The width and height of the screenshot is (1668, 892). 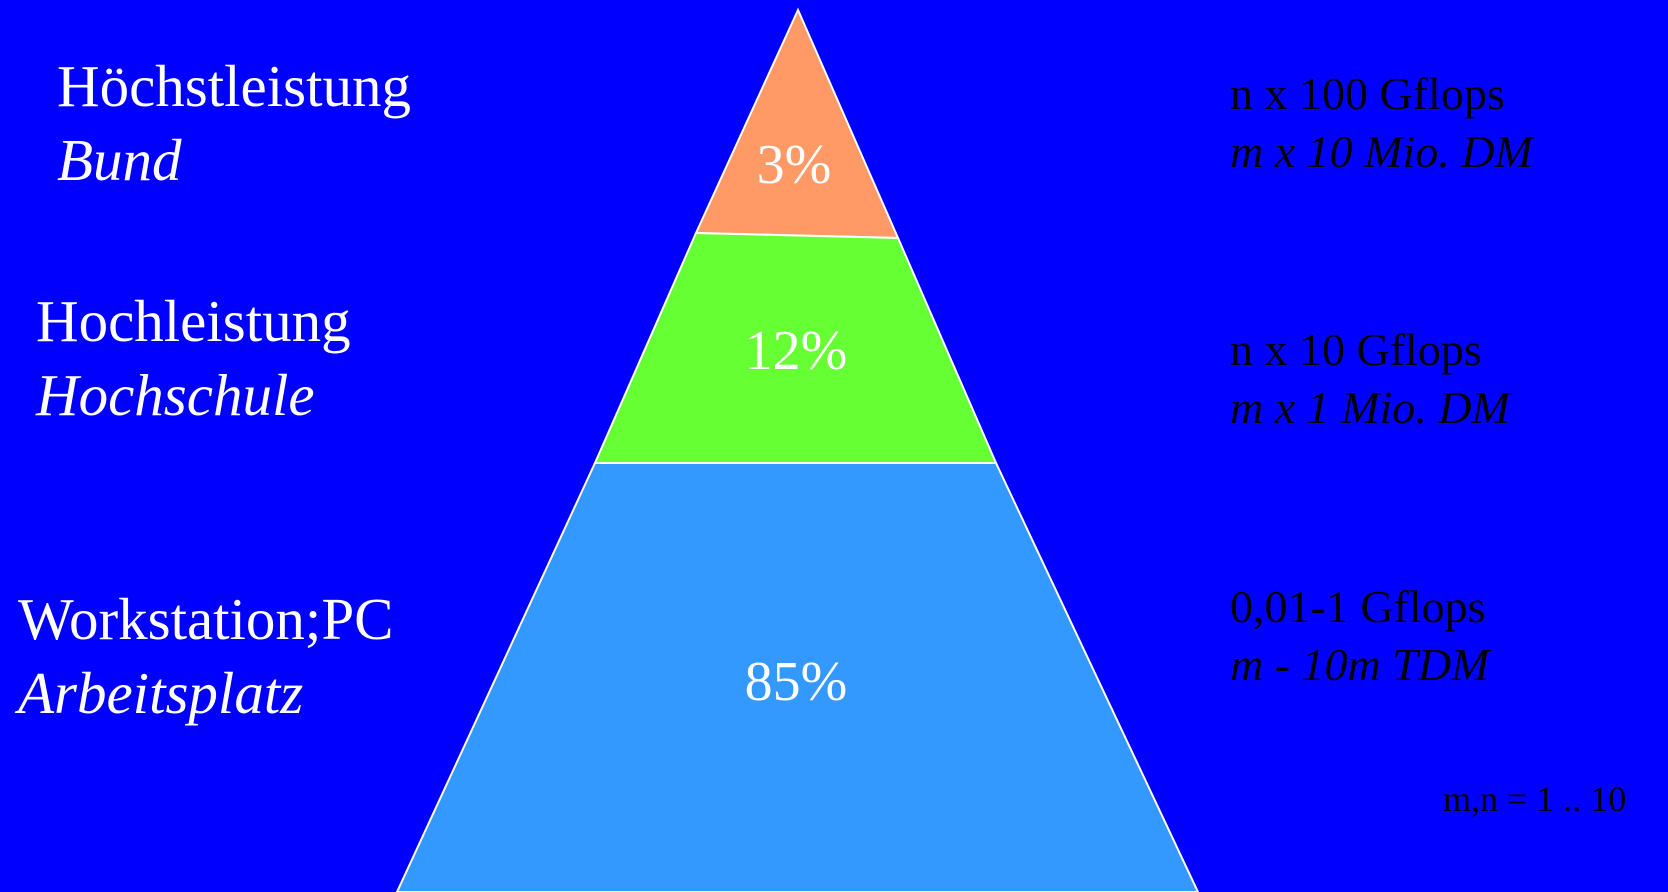 What do you see at coordinates (1381, 123) in the screenshot?
I see `tier-spec-top: n x 100 Gflops m x 10 Mio. DM` at bounding box center [1381, 123].